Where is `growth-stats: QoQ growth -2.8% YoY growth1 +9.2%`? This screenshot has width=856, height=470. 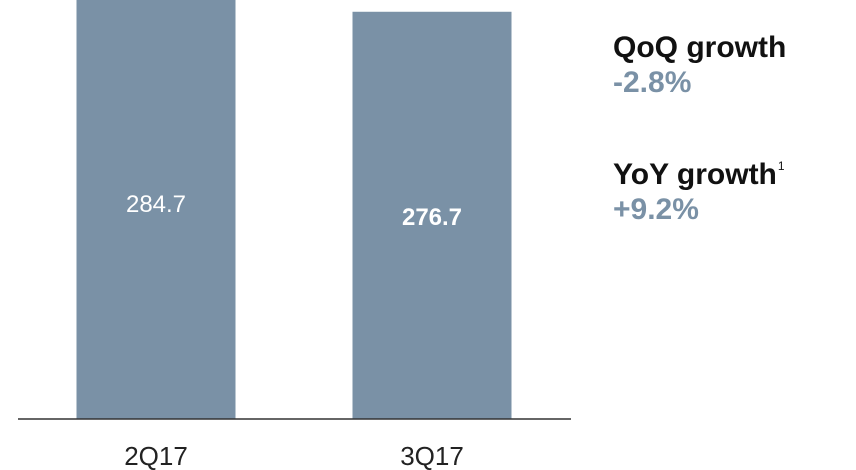
growth-stats: QoQ growth -2.8% YoY growth1 +9.2% is located at coordinates (699, 128).